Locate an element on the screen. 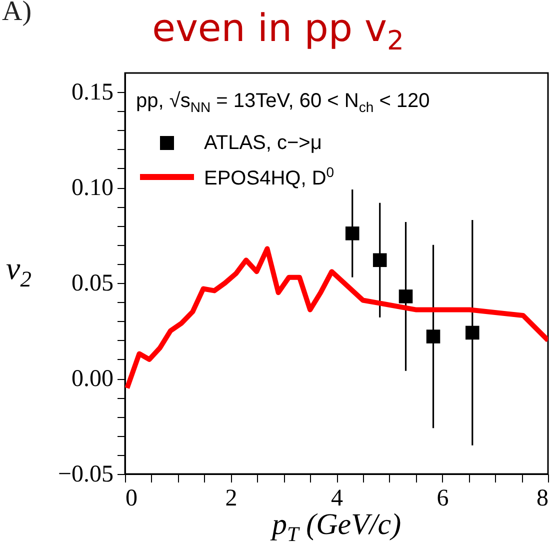 The height and width of the screenshot is (553, 556). annotation: pp, √s$_{NN}$ = 13TeV, 60 < N$_{ch}$ < 120 is located at coordinates (283, 102).